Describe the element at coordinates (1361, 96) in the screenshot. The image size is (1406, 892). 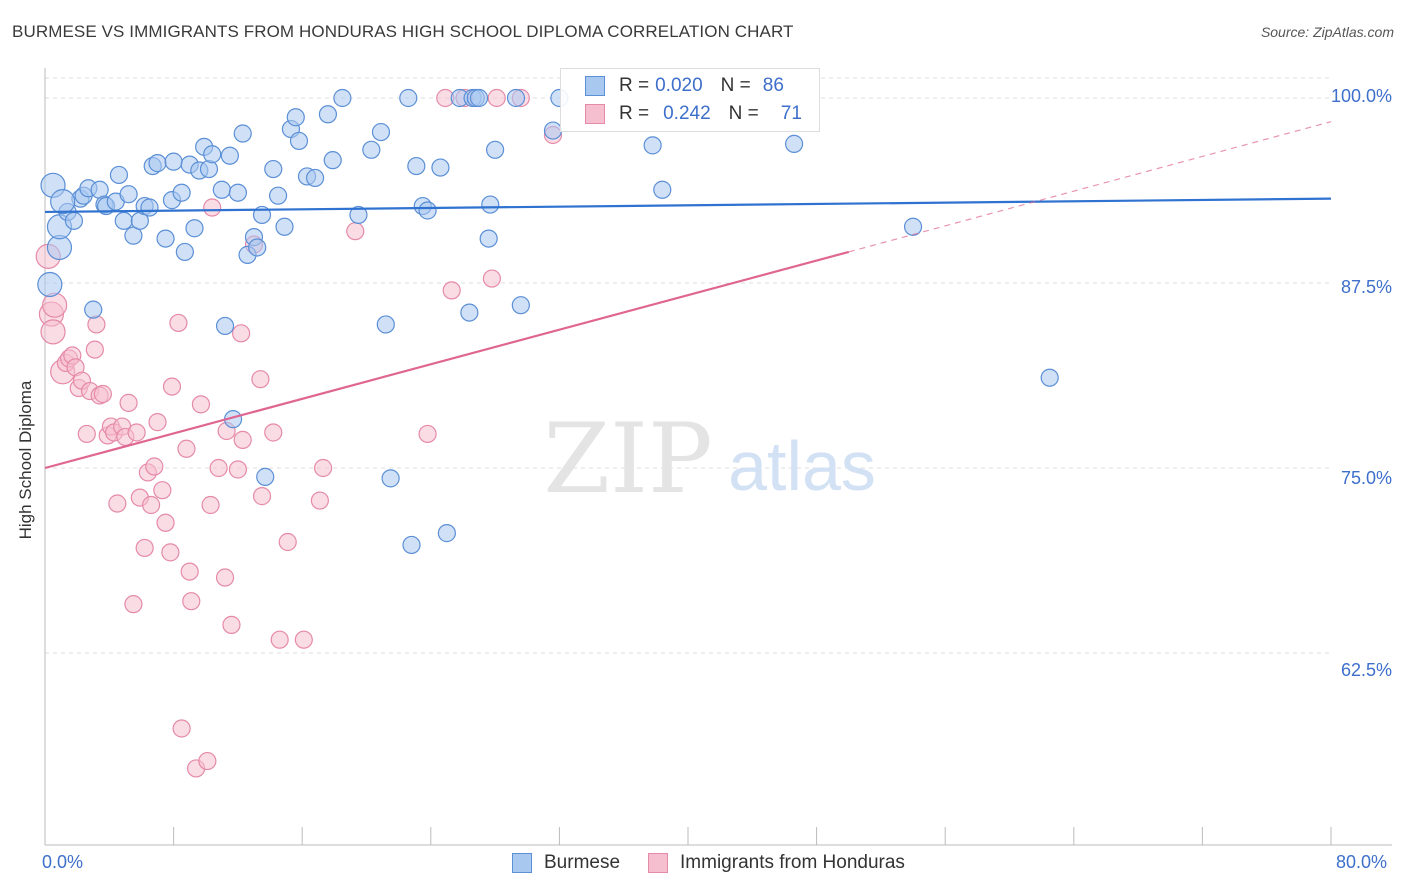
I see `y-tick-100: 100.0%` at that location.